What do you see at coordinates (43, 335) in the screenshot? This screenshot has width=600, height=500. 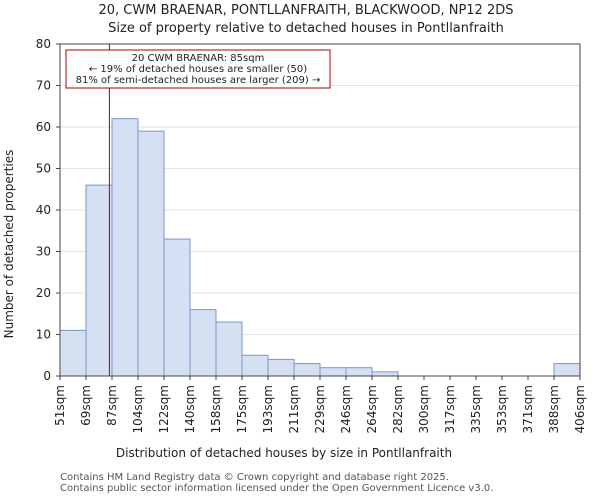 I see `y-tick-label: 10` at bounding box center [43, 335].